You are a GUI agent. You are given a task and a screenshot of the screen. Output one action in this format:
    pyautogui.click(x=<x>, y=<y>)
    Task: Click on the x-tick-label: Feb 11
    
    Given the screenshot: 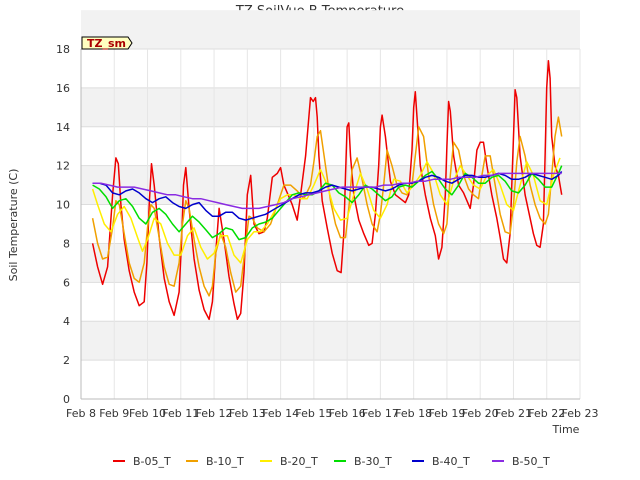 What is the action you would take?
    pyautogui.click(x=180, y=413)
    